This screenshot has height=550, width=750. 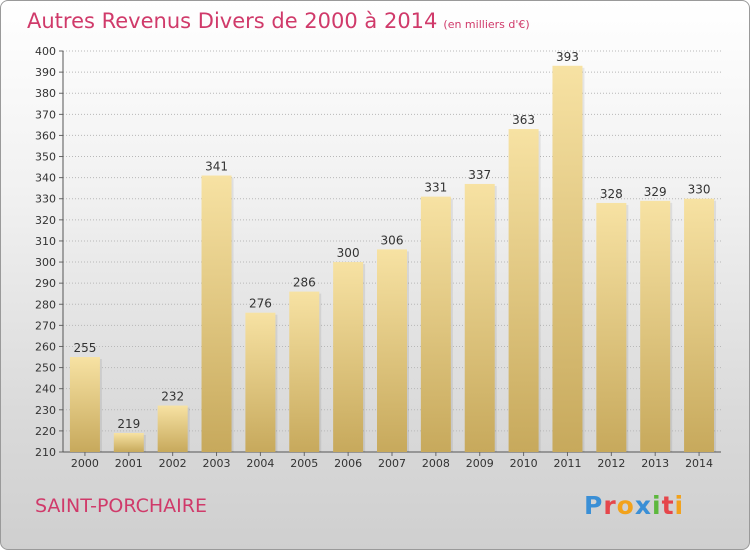 What do you see at coordinates (45, 178) in the screenshot?
I see `y-tick-label: 340` at bounding box center [45, 178].